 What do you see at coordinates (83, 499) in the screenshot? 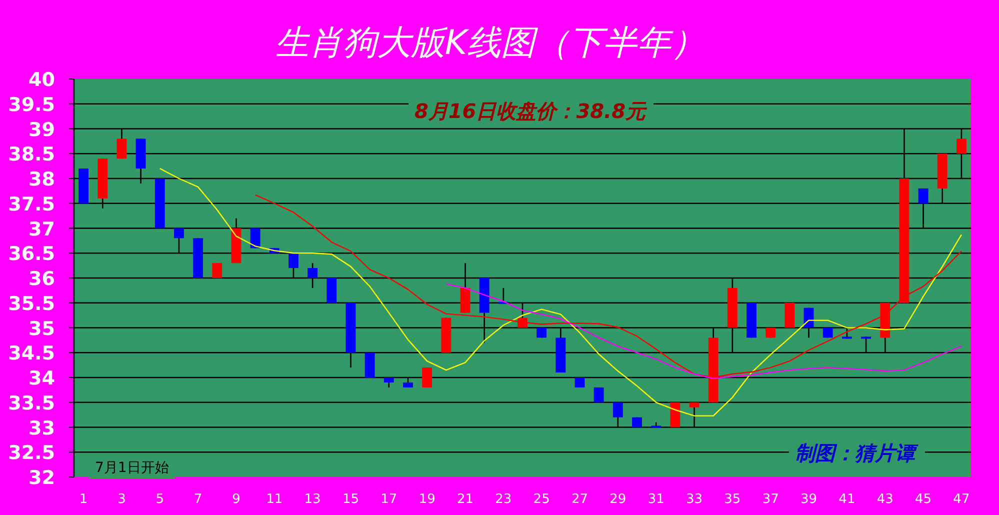
I see `x-tick-label: 1` at bounding box center [83, 499].